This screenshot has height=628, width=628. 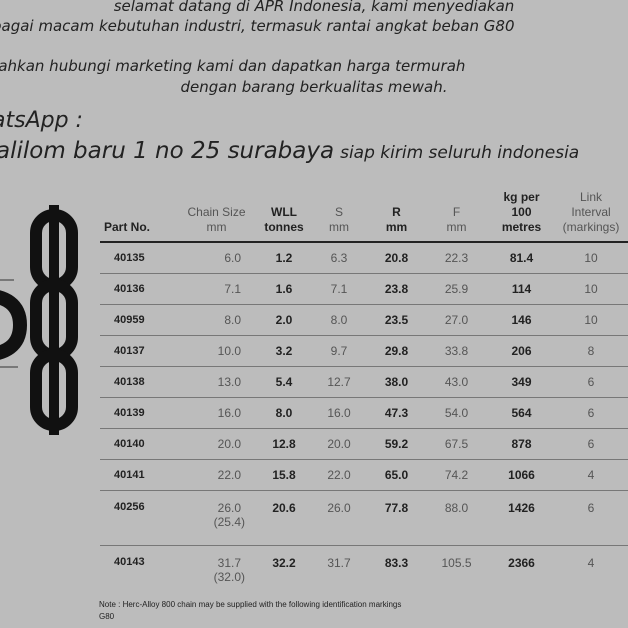 I want to click on cell-kg-per-100: 1426, so click(x=521, y=518).